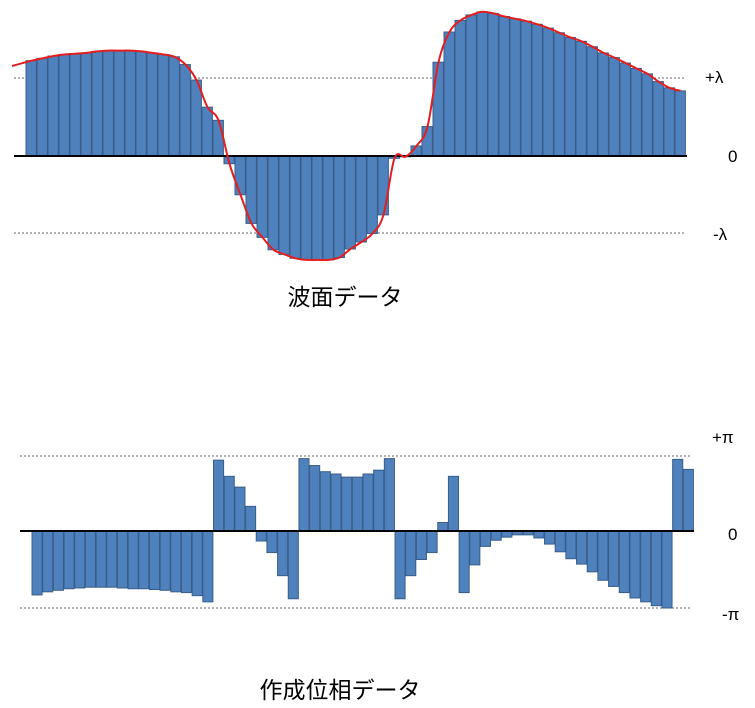 Image resolution: width=755 pixels, height=708 pixels. Describe the element at coordinates (730, 614) in the screenshot. I see `y-tick-minus-pi: -π` at that location.